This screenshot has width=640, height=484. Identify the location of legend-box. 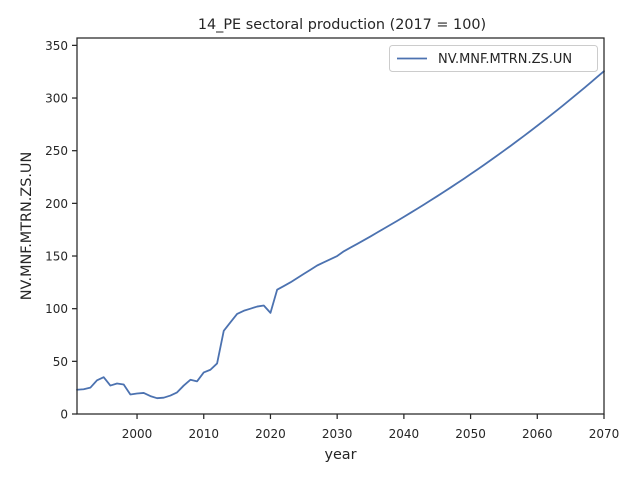
(493, 58).